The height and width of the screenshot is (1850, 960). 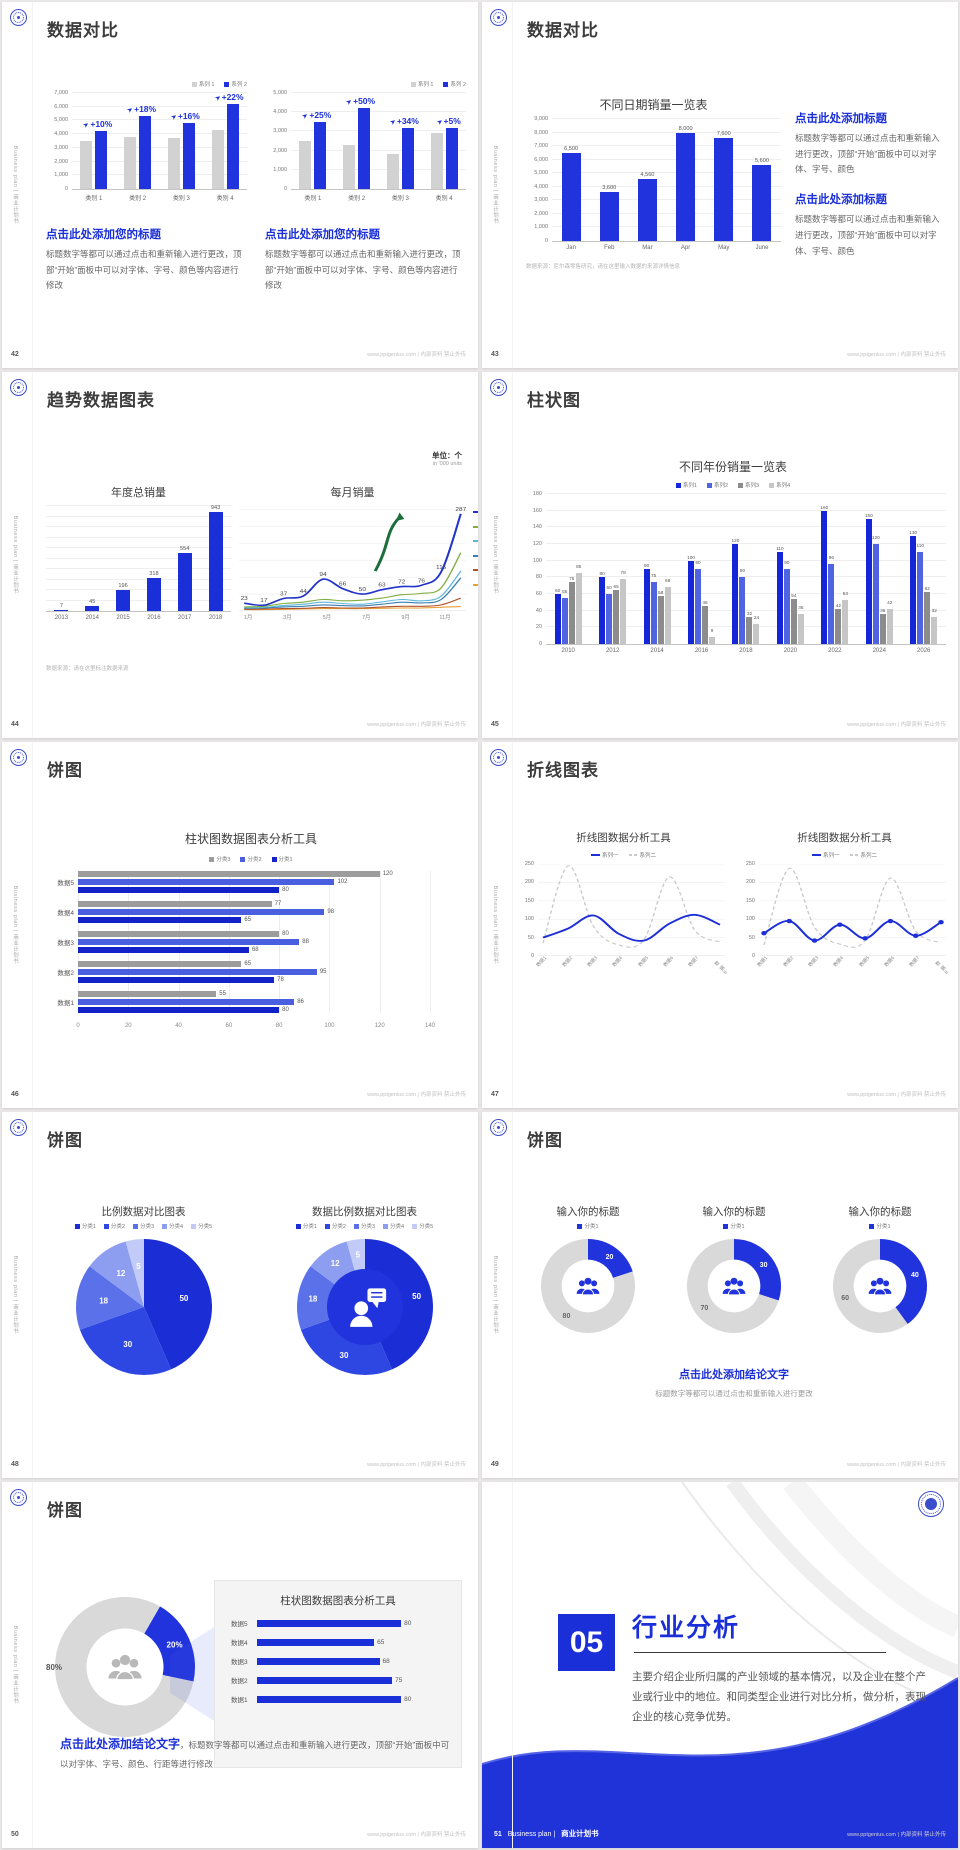 I want to click on cat: 2013, so click(x=61, y=618).